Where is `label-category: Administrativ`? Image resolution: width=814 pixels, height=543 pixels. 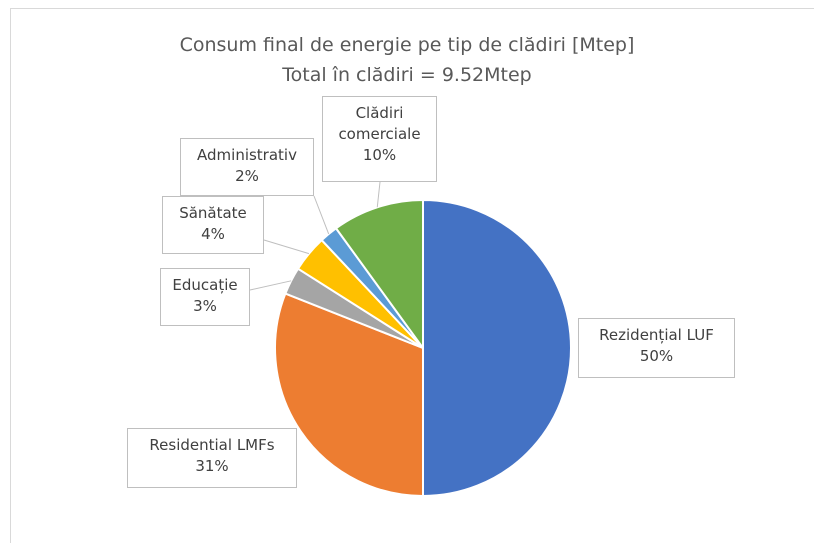
label-category: Administrativ is located at coordinates (247, 155).